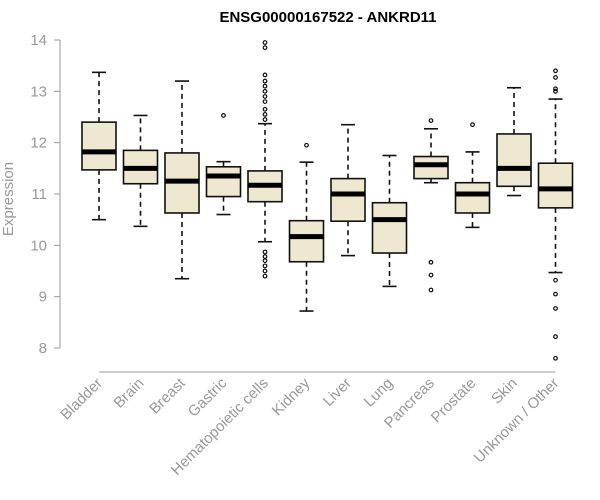 The image size is (600, 500). Describe the element at coordinates (39, 194) in the screenshot. I see `y-tick-label: 11` at that location.